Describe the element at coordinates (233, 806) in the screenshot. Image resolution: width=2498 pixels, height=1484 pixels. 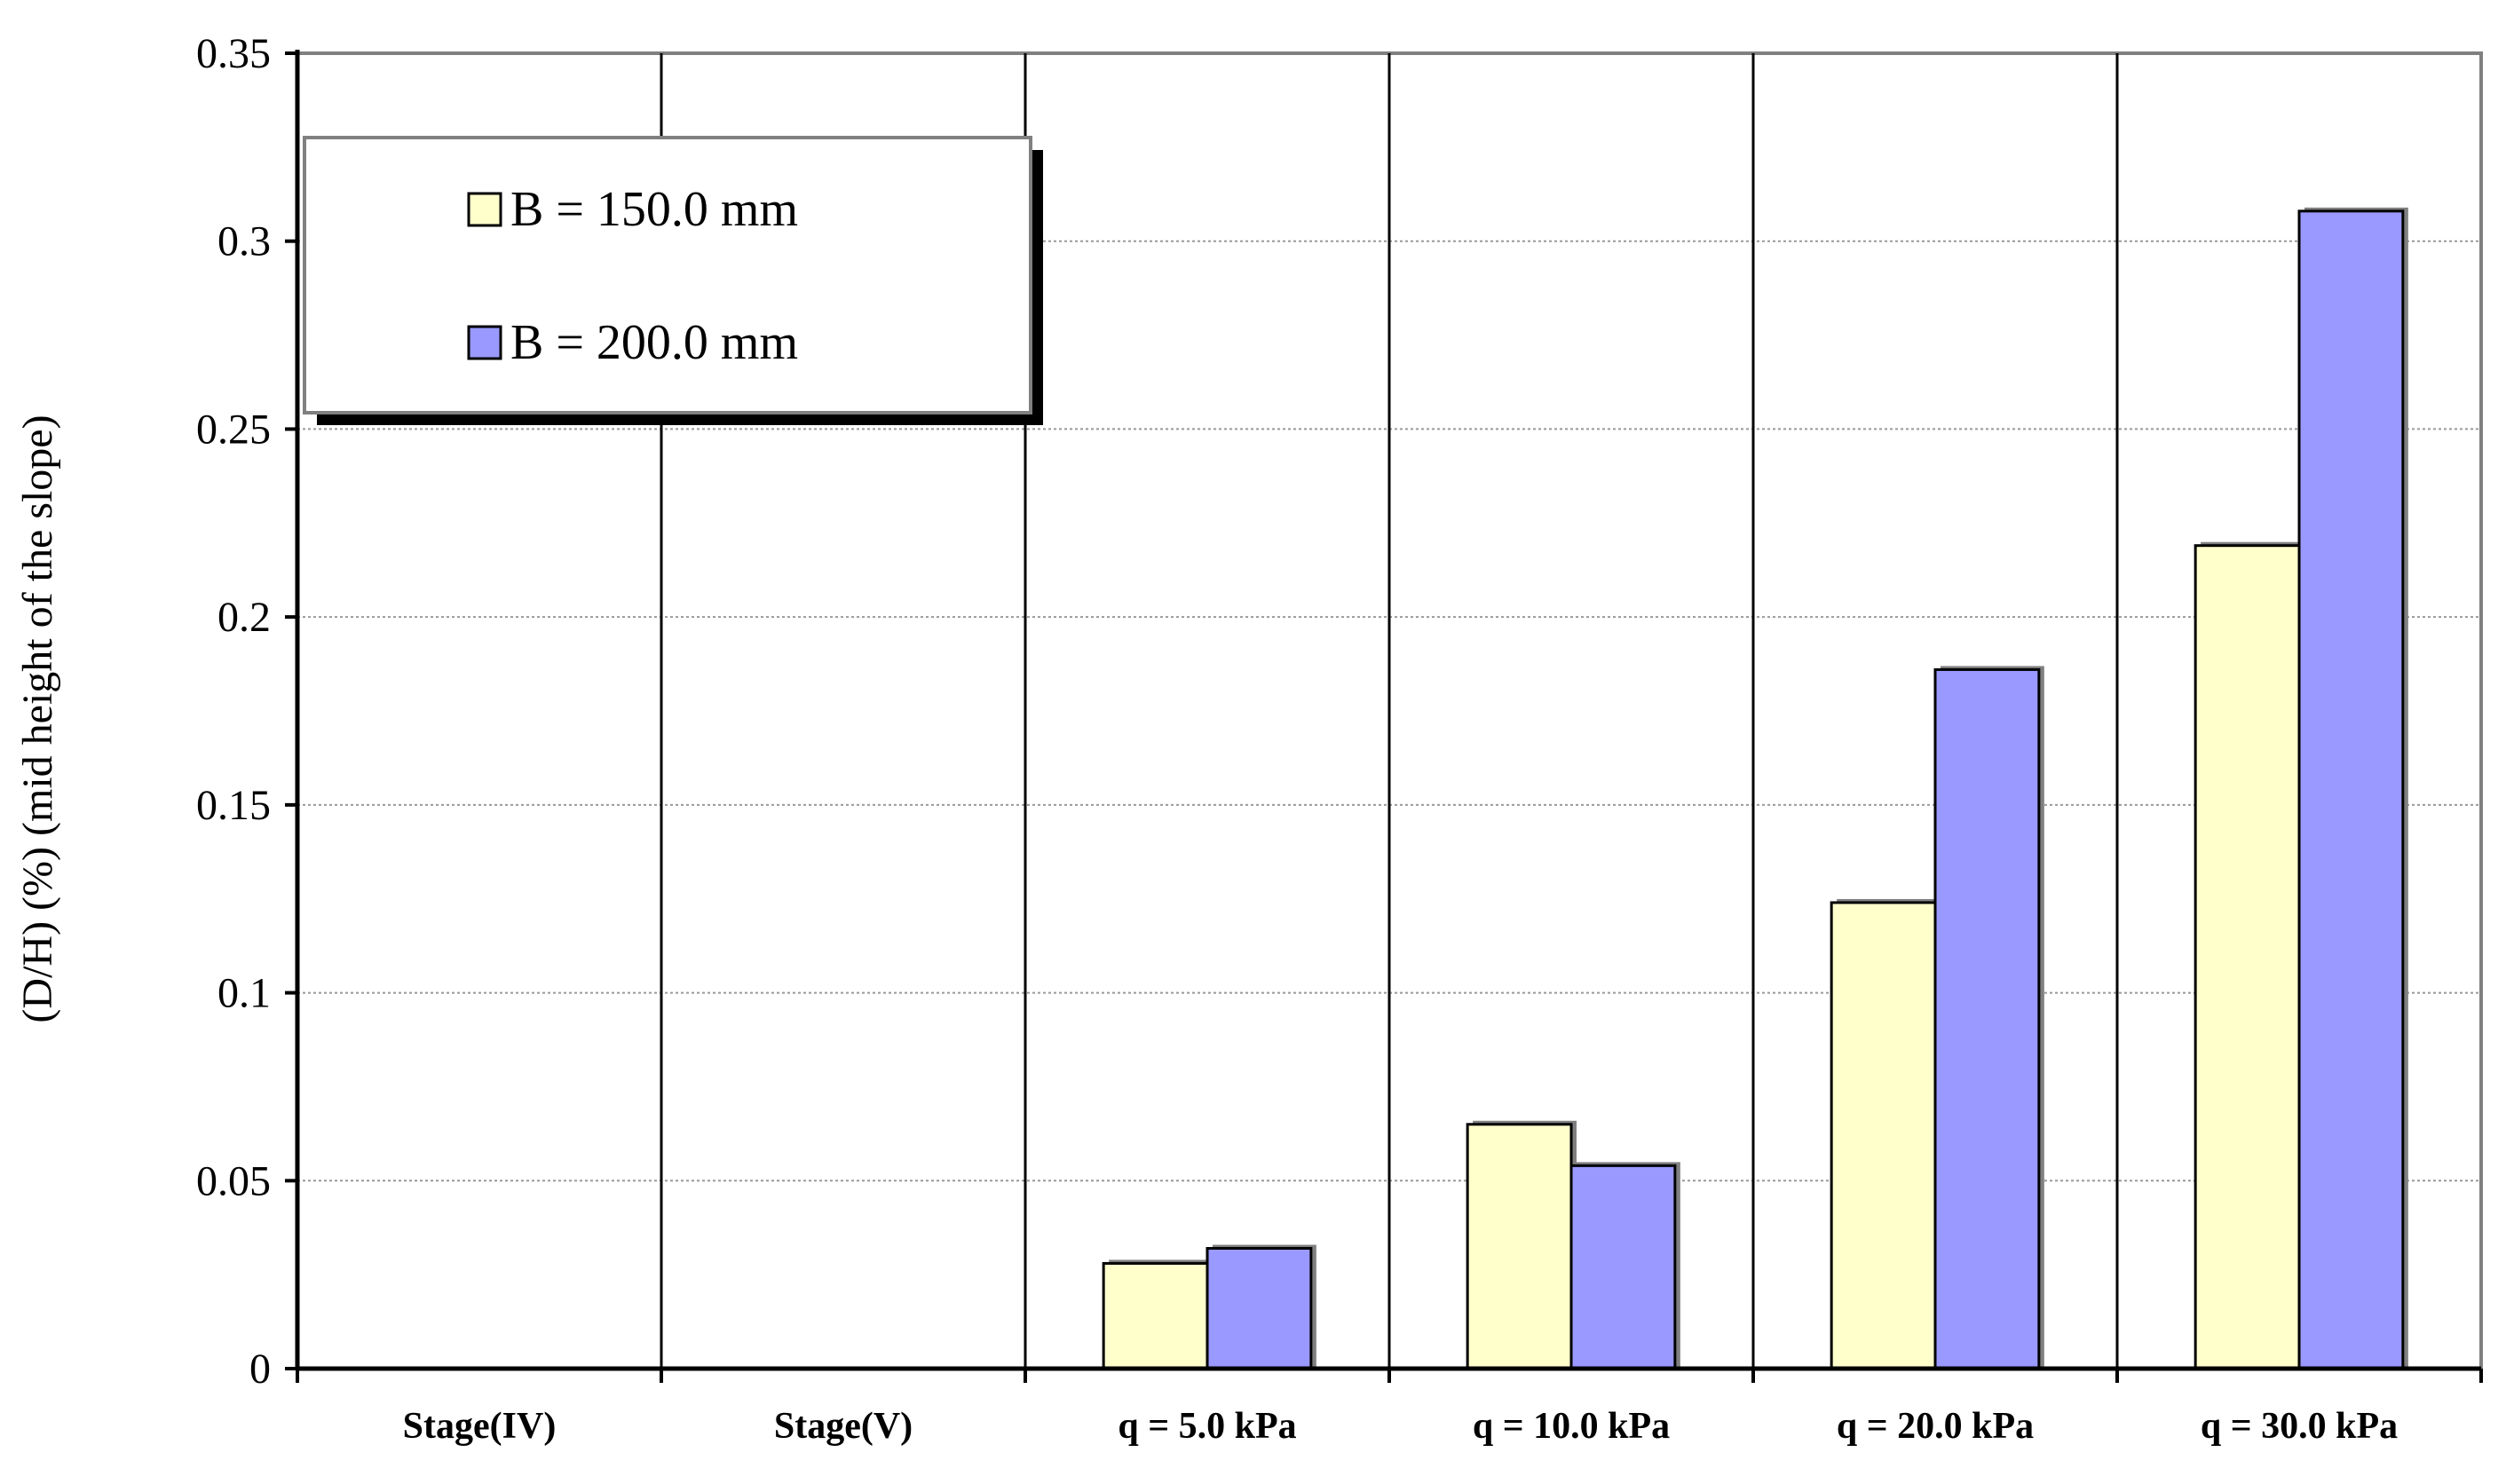
I see `y-tick-label: 0.15` at that location.